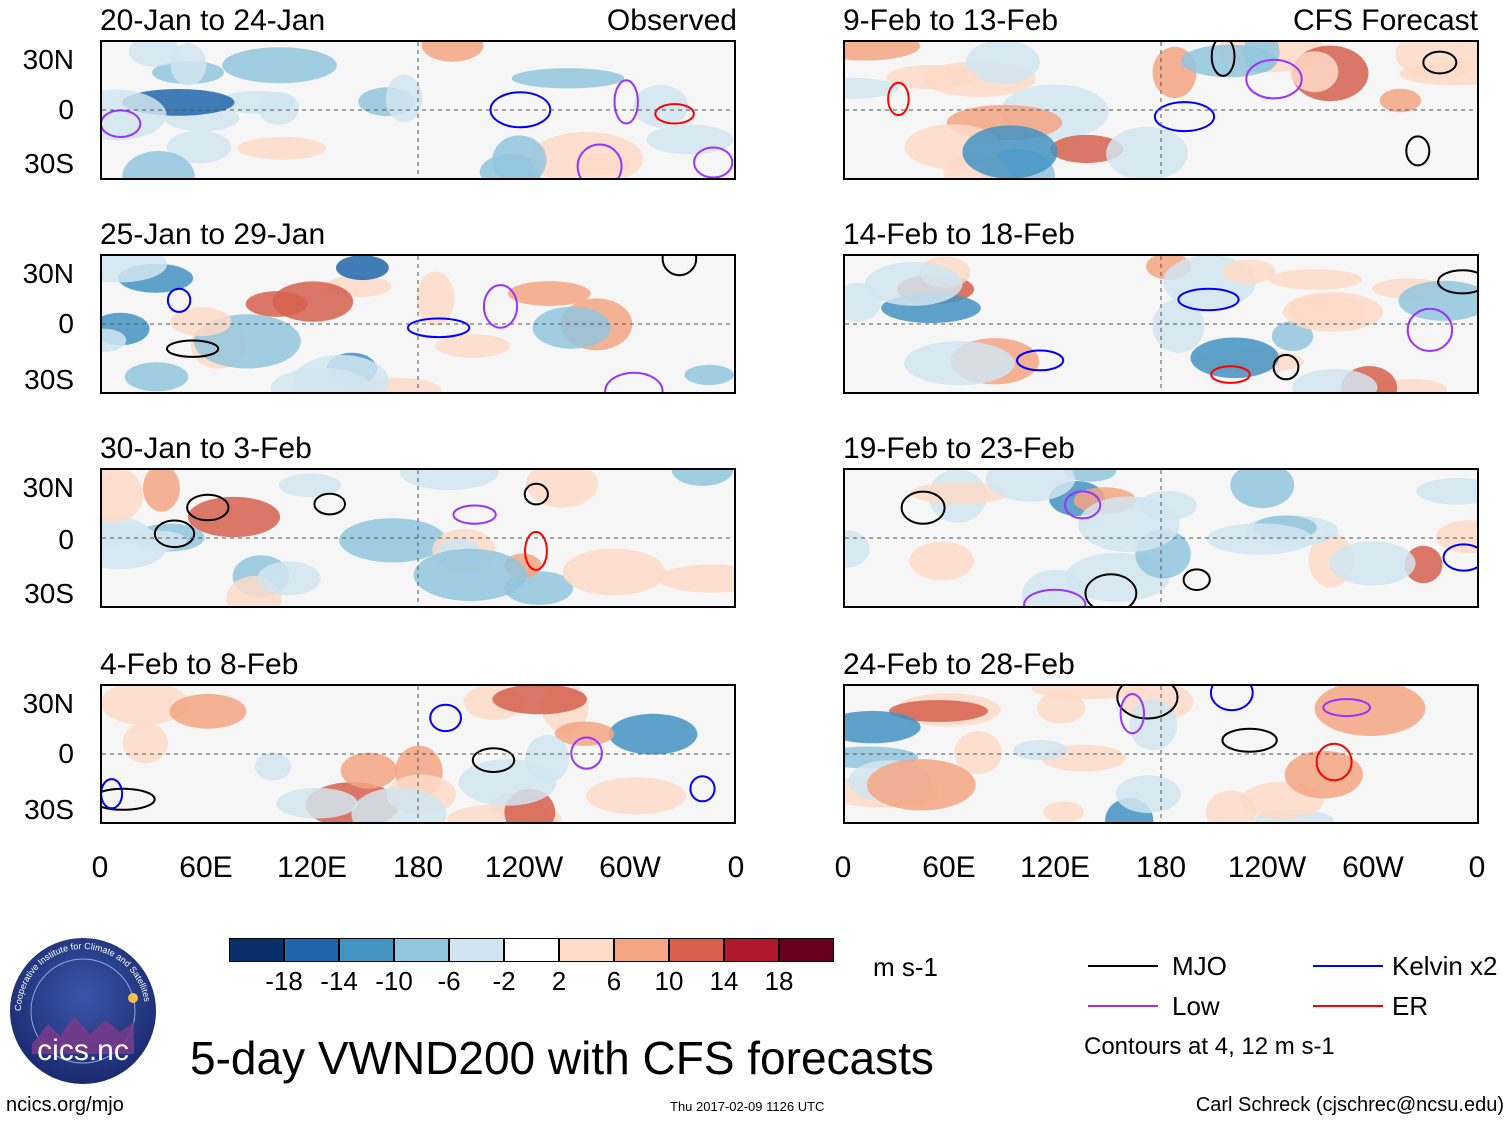 The image size is (1510, 1121). What do you see at coordinates (504, 981) in the screenshot?
I see `colorbar-tick-label: -2` at bounding box center [504, 981].